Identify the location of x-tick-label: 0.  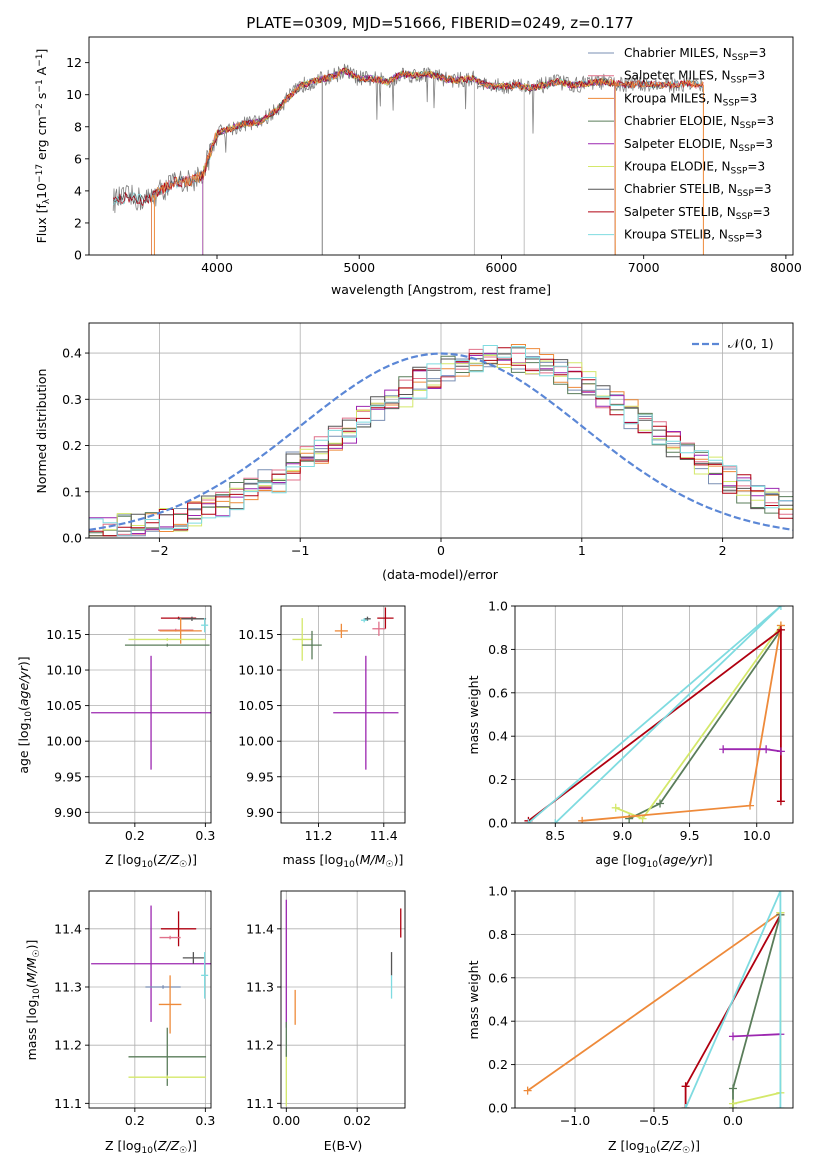
(441, 550).